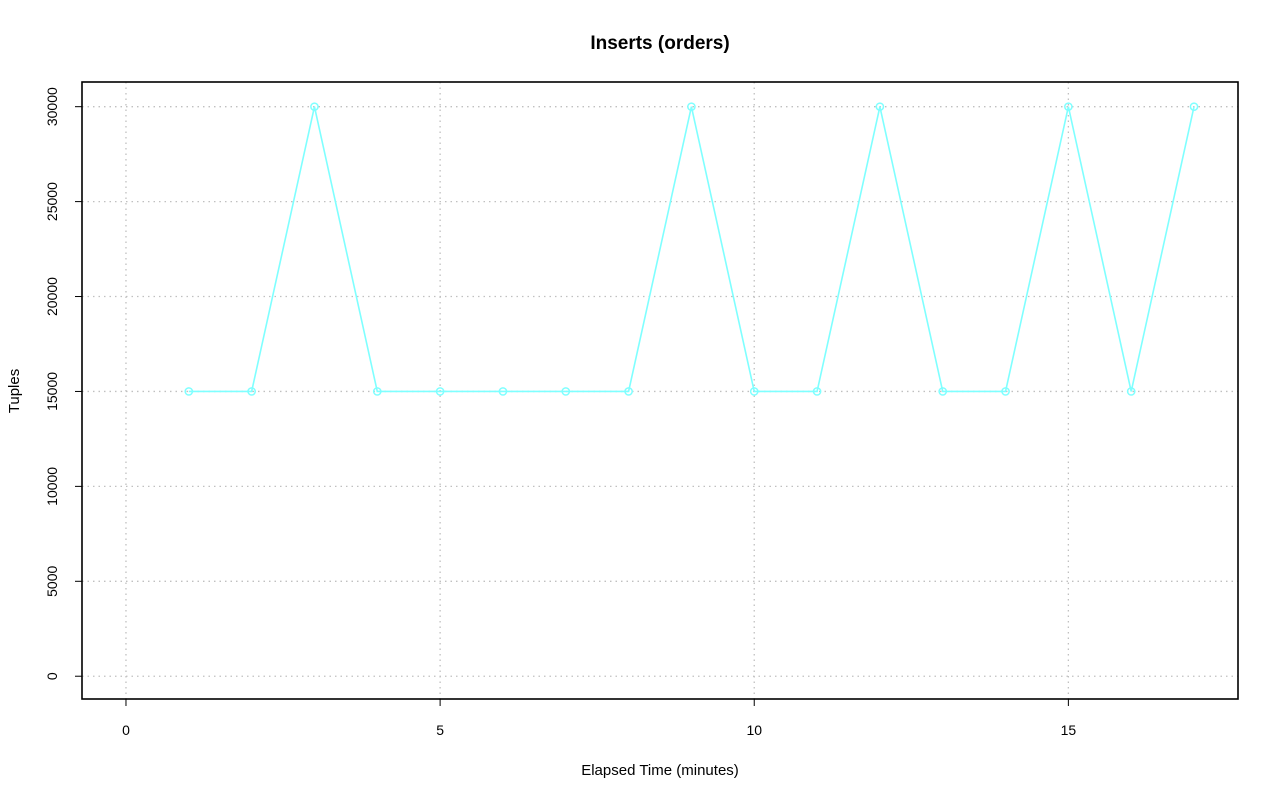 The width and height of the screenshot is (1280, 801). Describe the element at coordinates (52, 486) in the screenshot. I see `y-tick-label: 10000` at that location.